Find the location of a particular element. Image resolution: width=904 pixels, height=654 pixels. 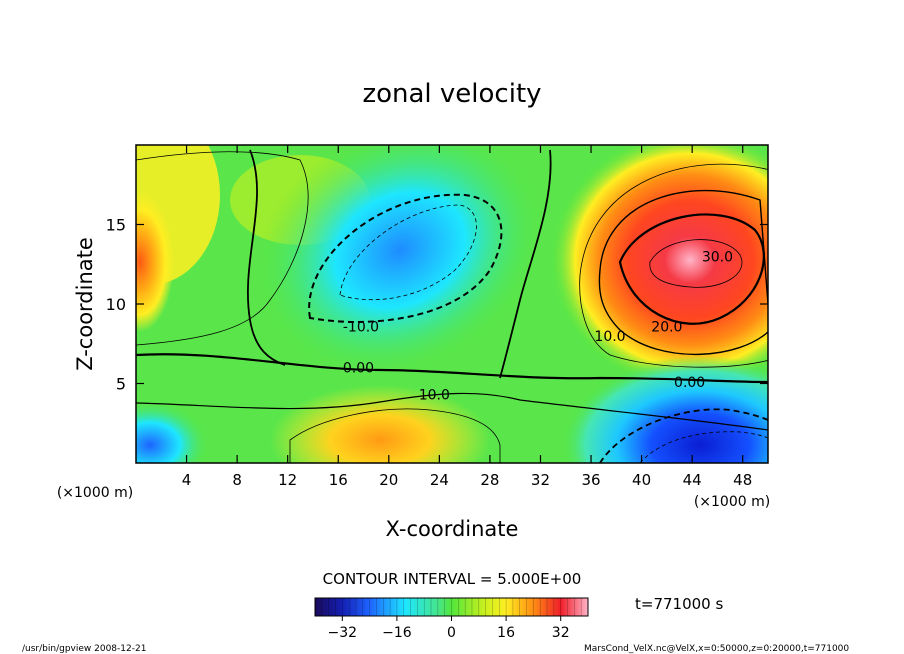

contour-labels: 30.0 20.0 10.0 0.00 -10.0 0.00 10.0 is located at coordinates (538, 326).